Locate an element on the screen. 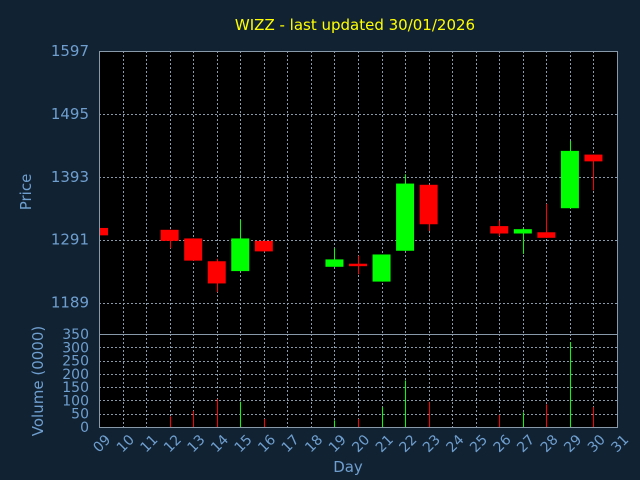 The height and width of the screenshot is (480, 640). price-tick-label: 1393 is located at coordinates (70, 177).